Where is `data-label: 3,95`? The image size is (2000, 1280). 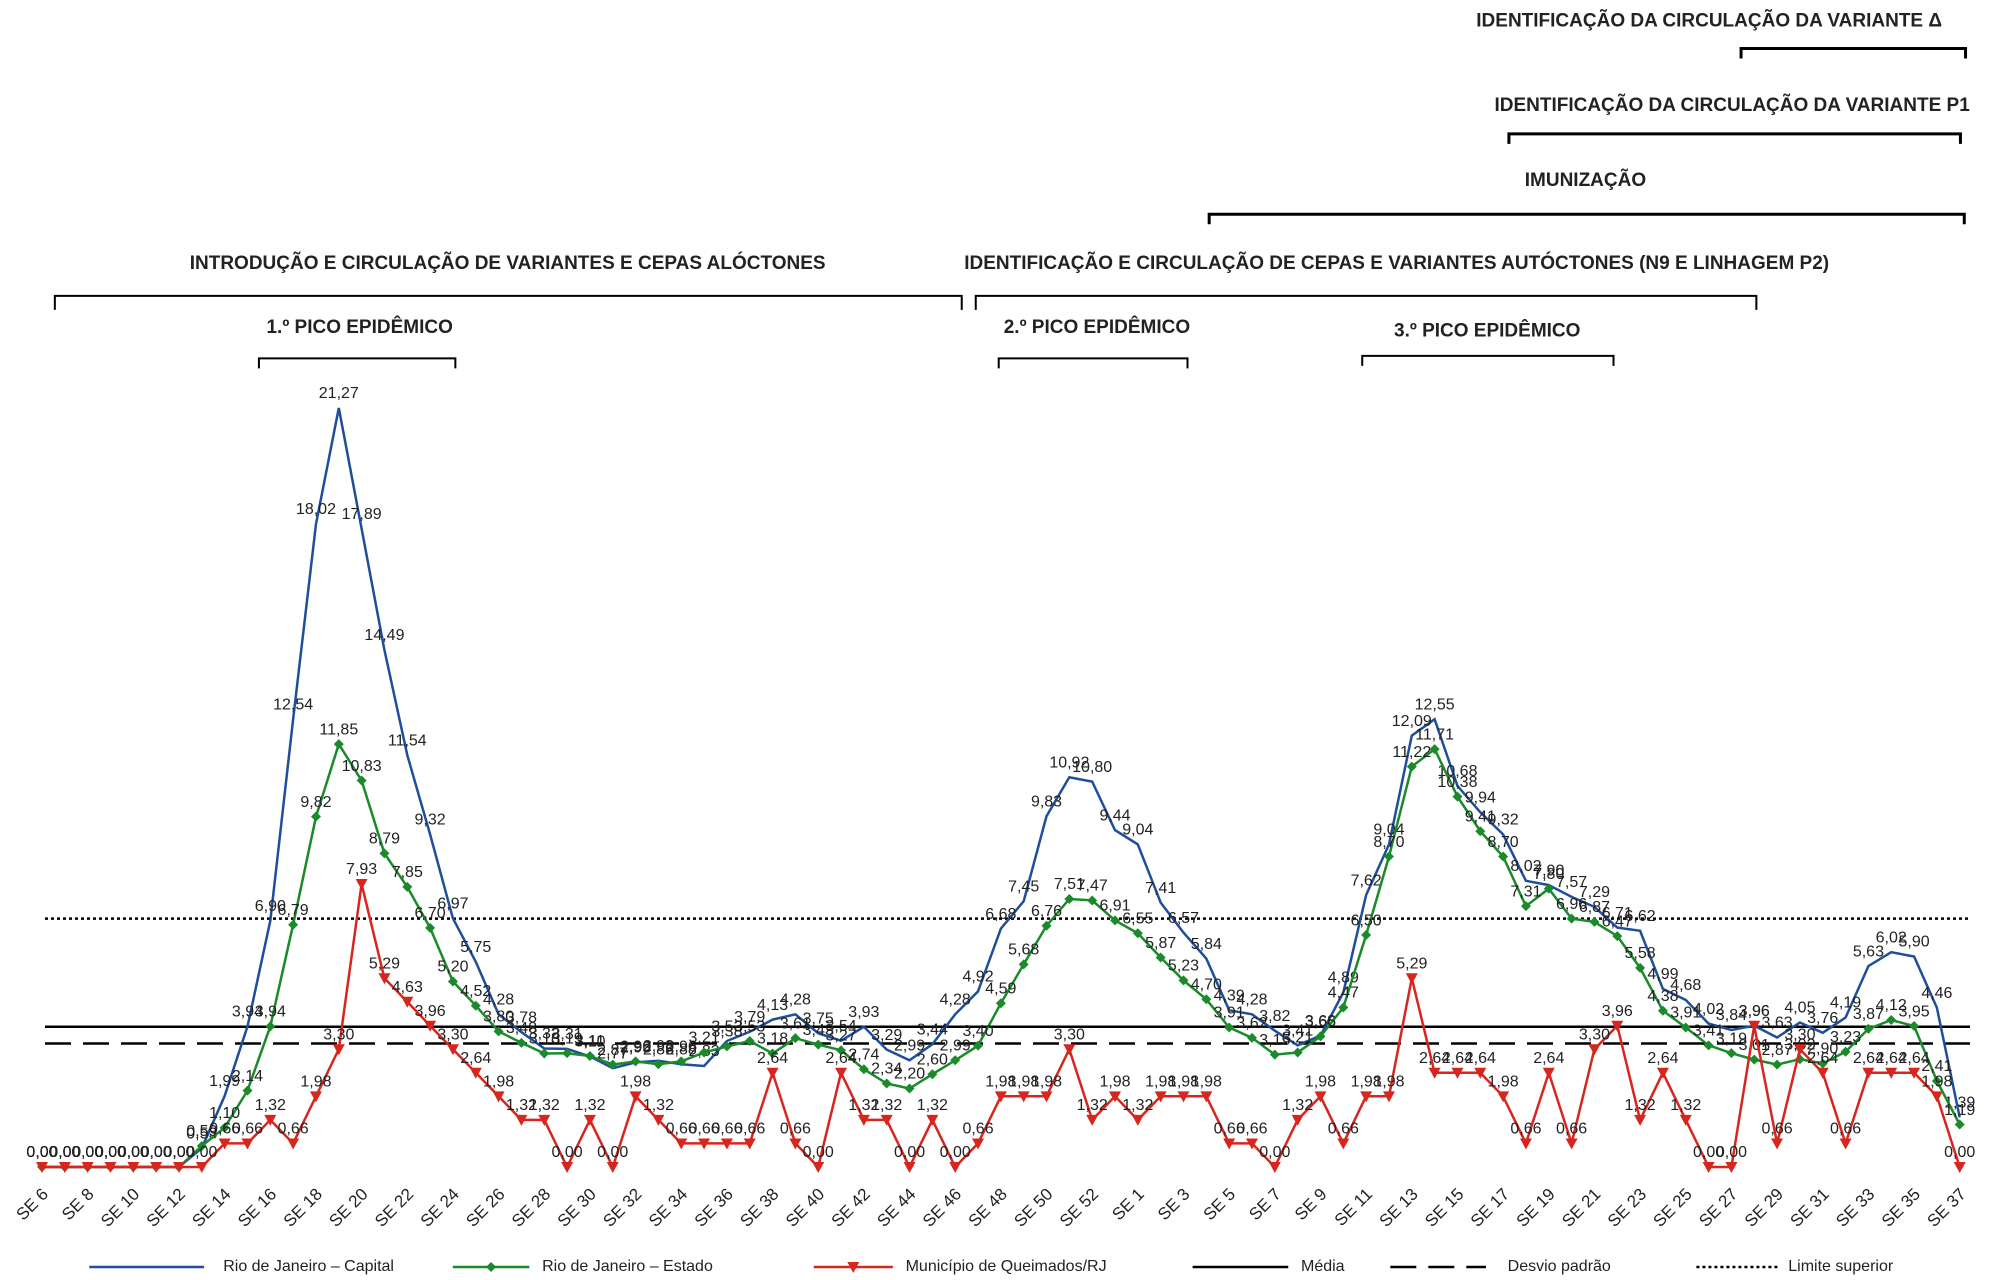 data-label: 3,95 is located at coordinates (1913, 1011).